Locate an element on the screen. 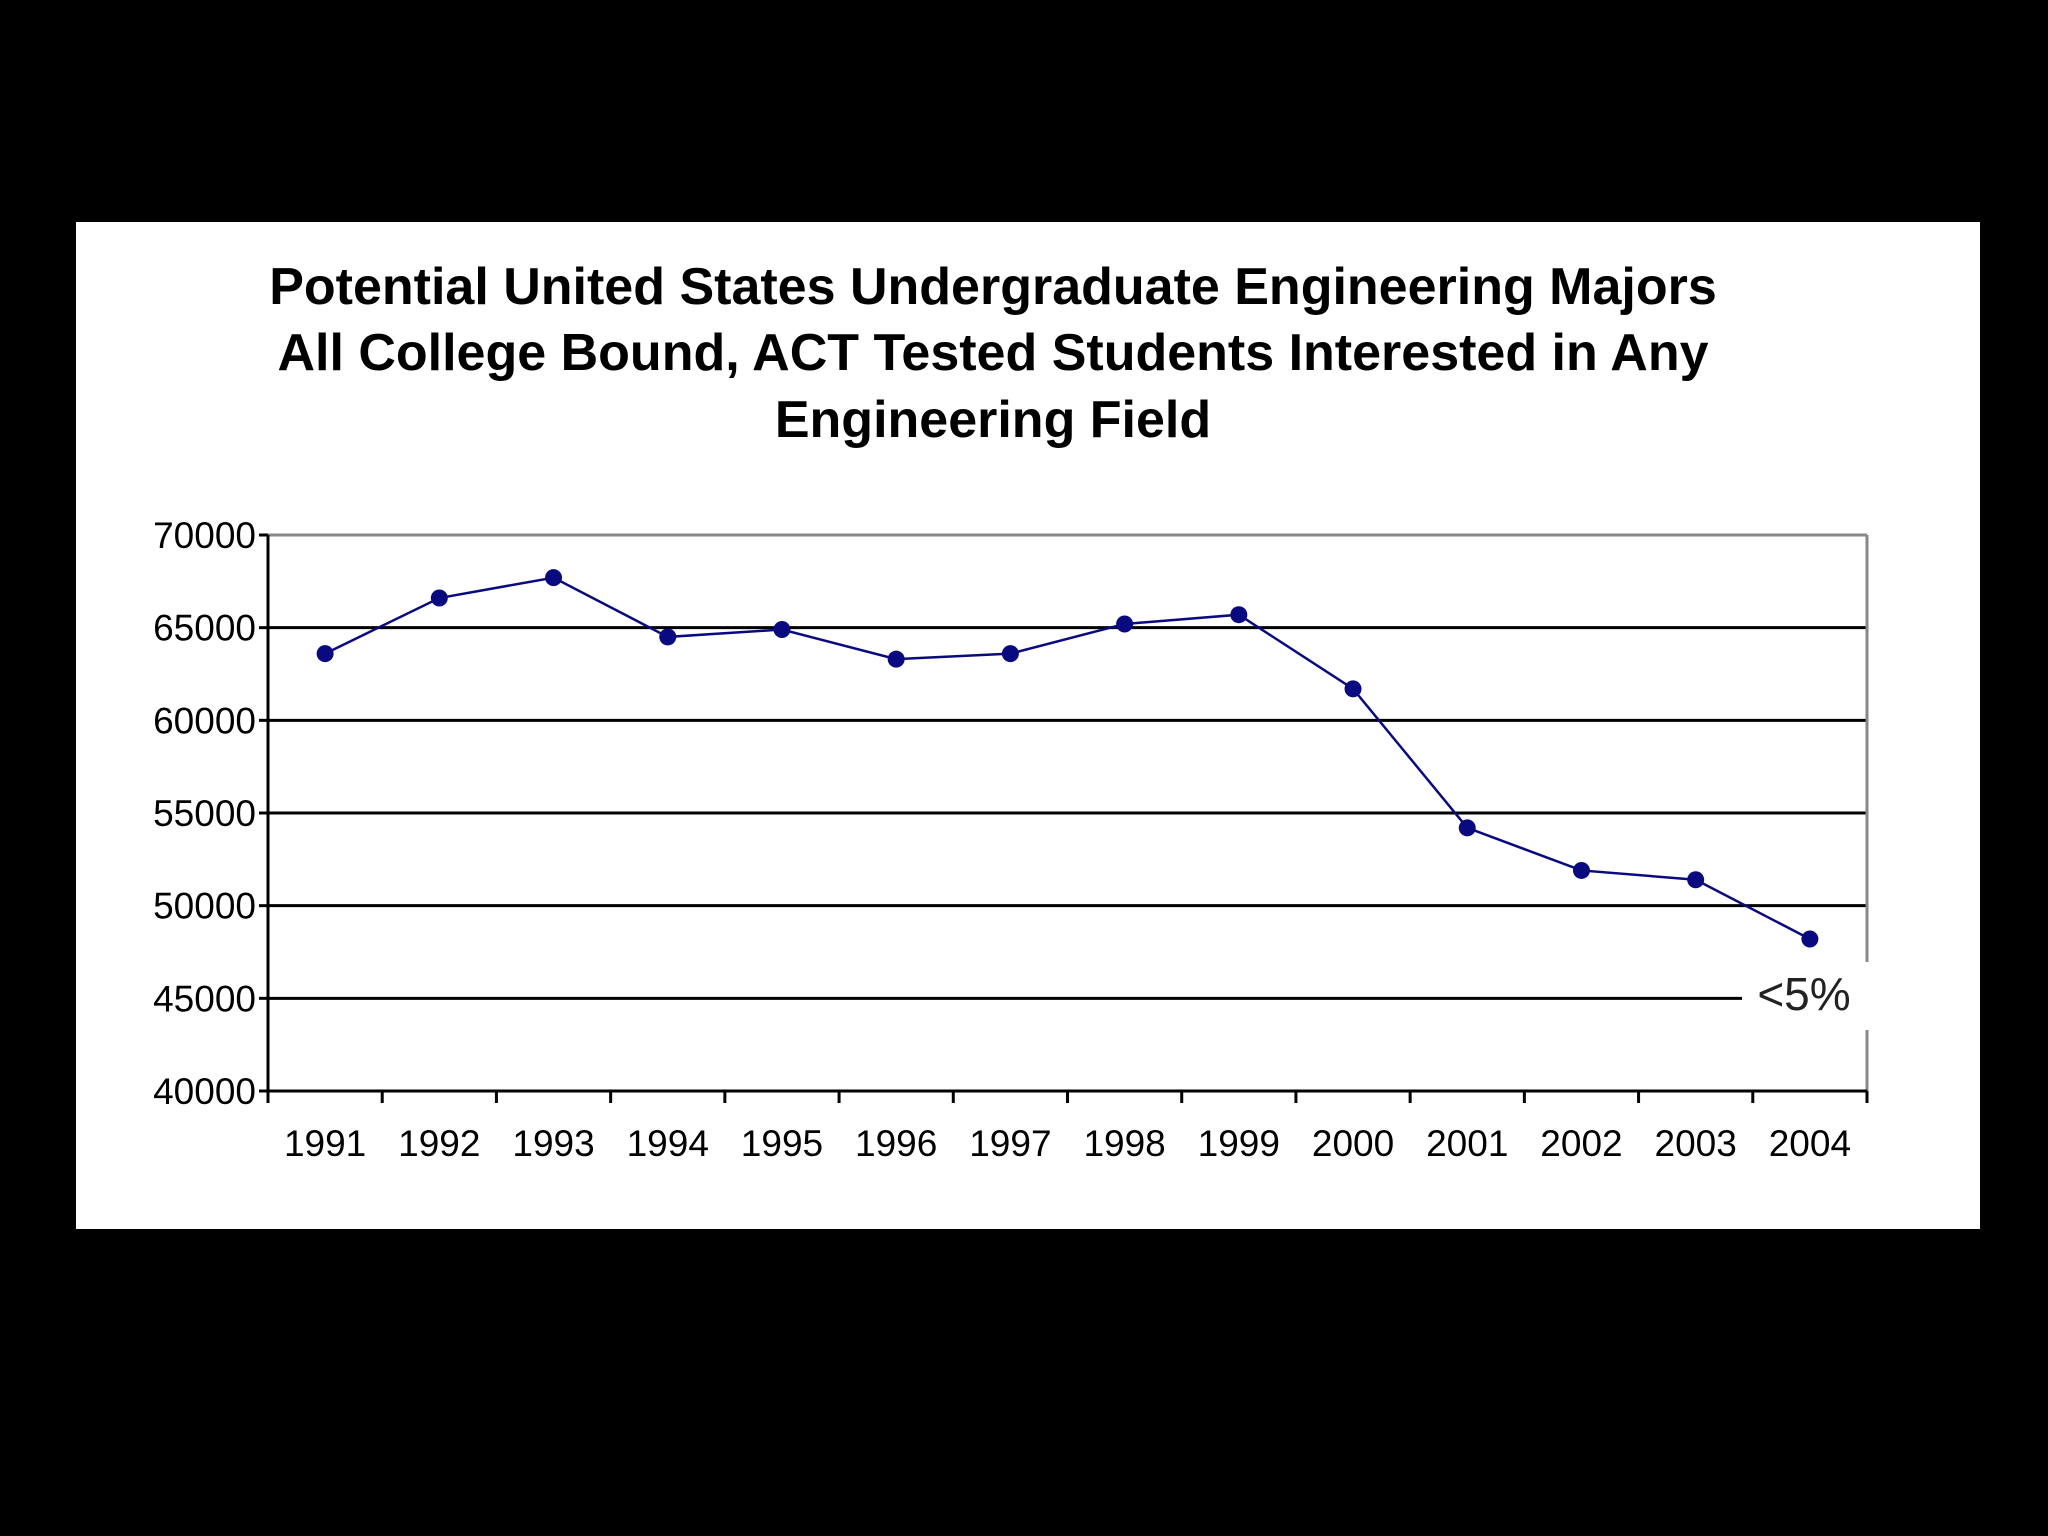 The width and height of the screenshot is (2048, 1536). x-tick-label-2001: 2001 is located at coordinates (1467, 1143).